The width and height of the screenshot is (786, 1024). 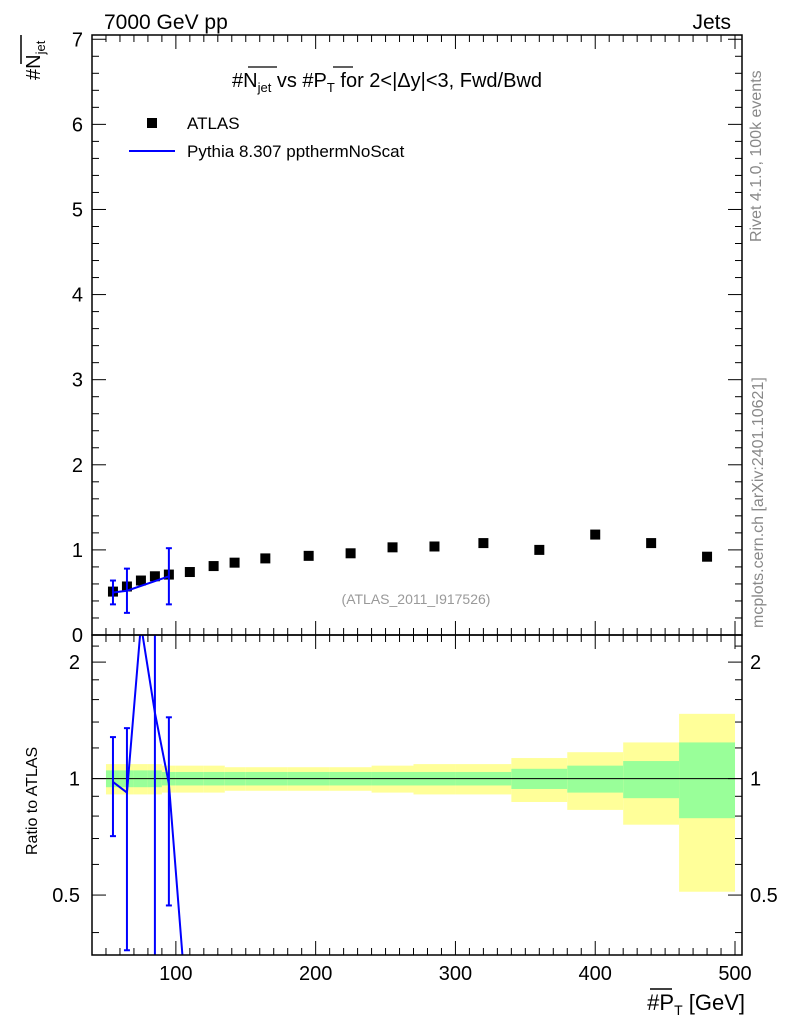 I want to click on legend: ATLAS Pythia 8.307 ppthermNoScat, so click(x=267, y=137).